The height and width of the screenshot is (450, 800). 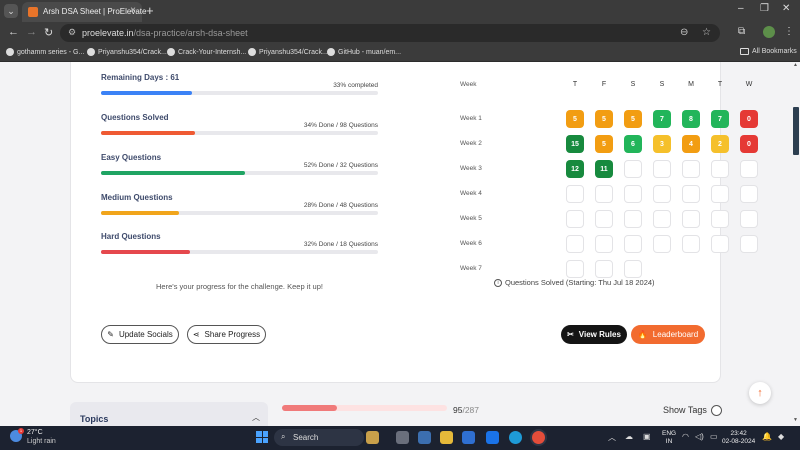 What do you see at coordinates (575, 169) in the screenshot?
I see `calendar-day-cell: 12` at bounding box center [575, 169].